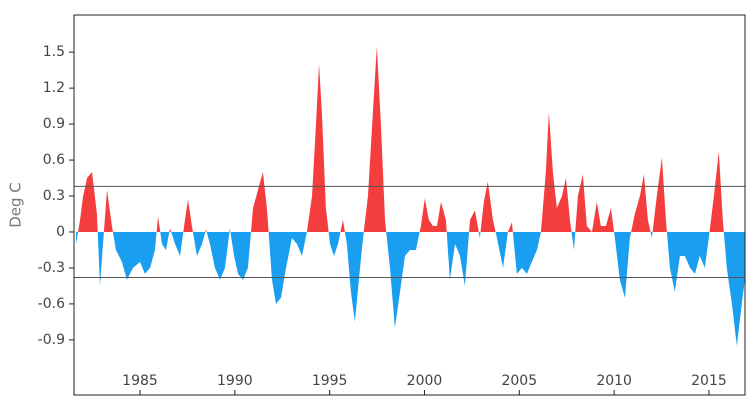 This screenshot has height=410, width=754. I want to click on y-tick-label: -0.6, so click(51, 304).